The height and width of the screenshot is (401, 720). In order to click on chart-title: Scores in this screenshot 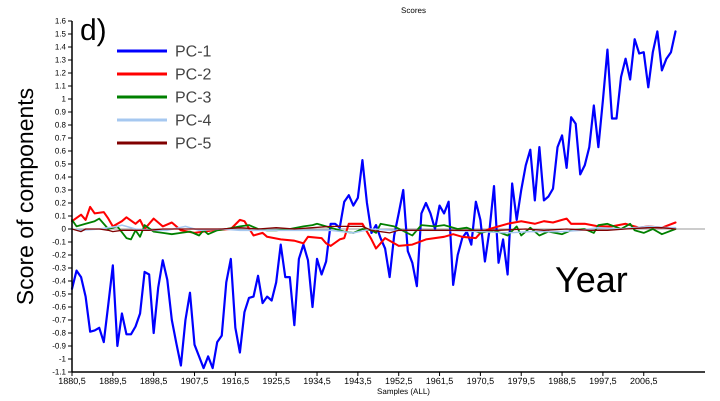, I will do `click(413, 10)`.